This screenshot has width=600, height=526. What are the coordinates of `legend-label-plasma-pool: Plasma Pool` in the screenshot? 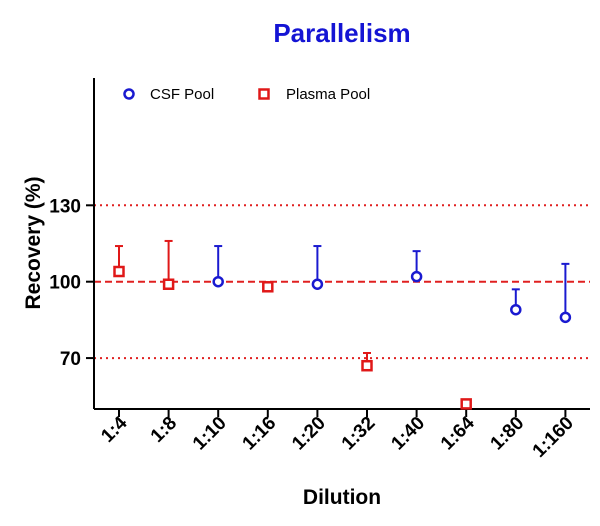 It's located at (328, 94).